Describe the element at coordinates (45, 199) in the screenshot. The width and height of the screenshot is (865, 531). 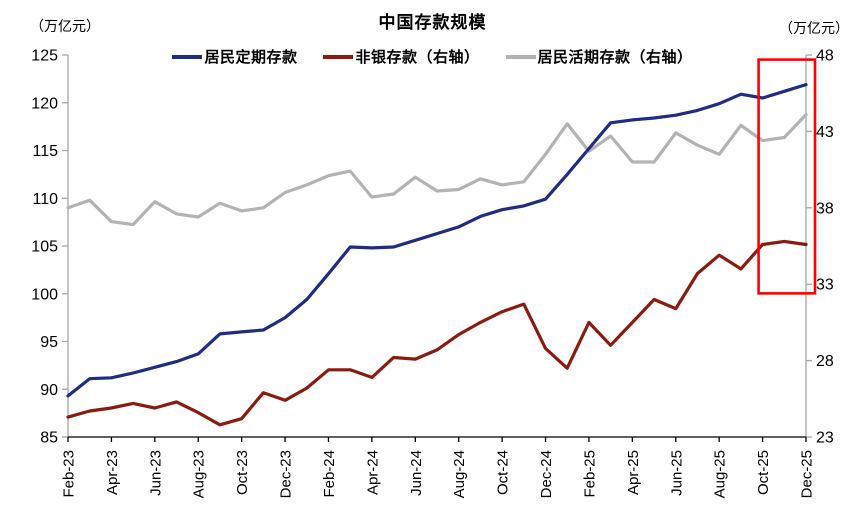
I see `left-tick-label: 110` at that location.